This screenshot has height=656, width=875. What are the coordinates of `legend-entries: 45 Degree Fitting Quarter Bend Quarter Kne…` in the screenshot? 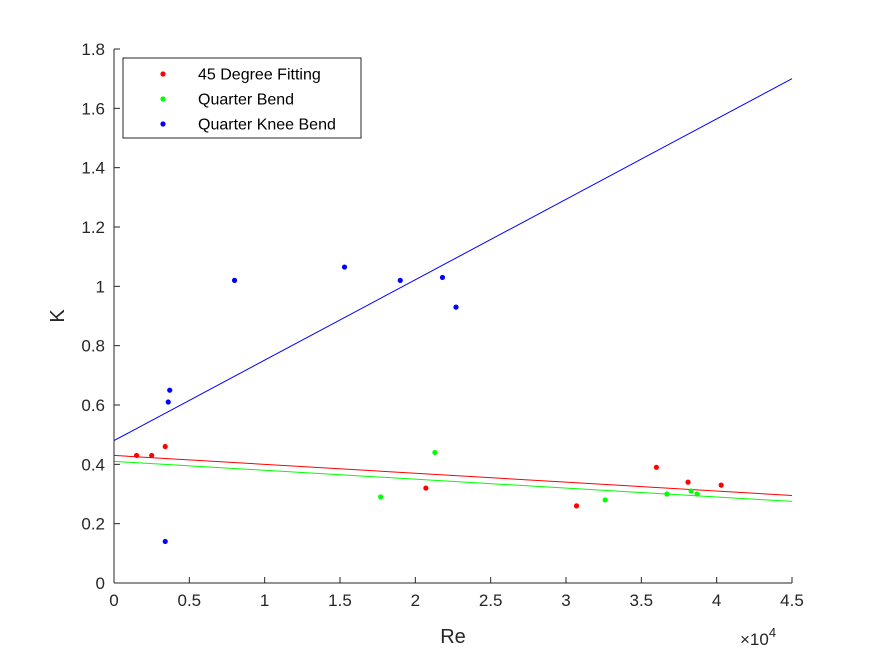 It's located at (248, 100).